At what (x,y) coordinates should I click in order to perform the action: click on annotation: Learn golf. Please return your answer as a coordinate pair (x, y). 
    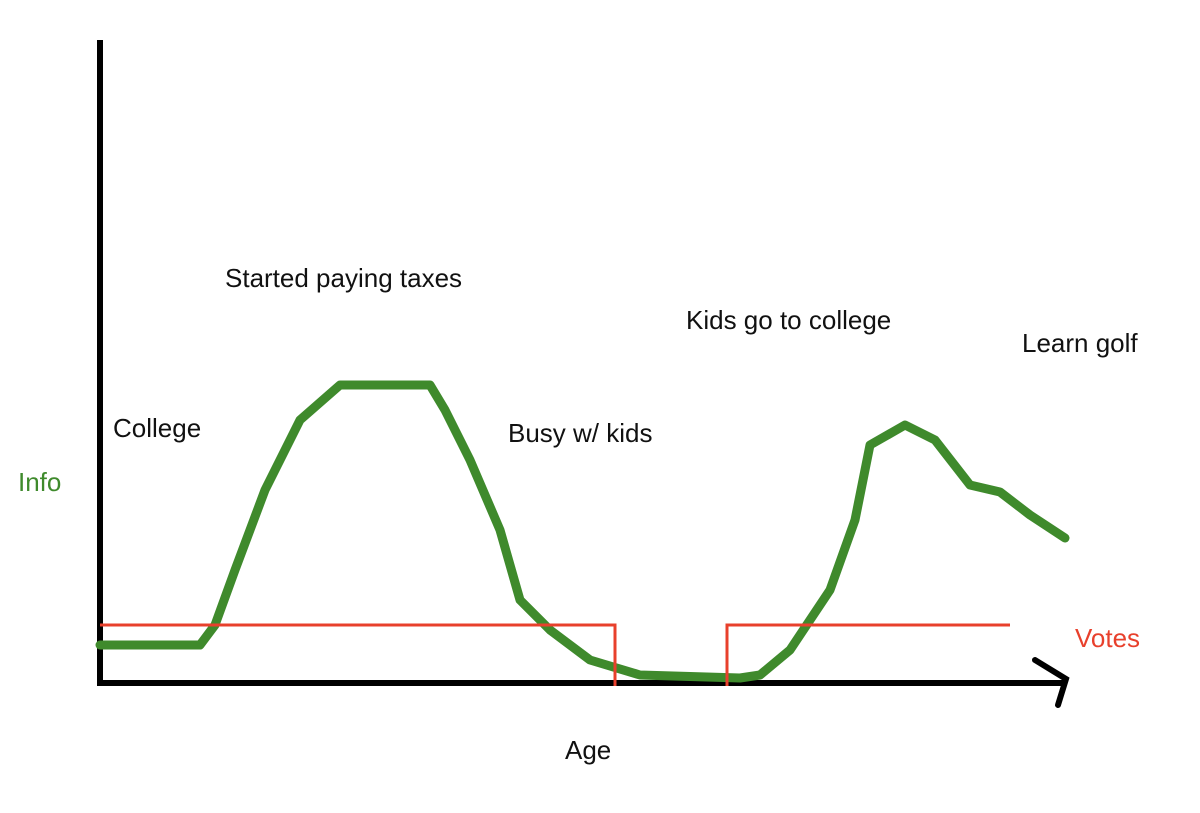
    Looking at the image, I should click on (1080, 343).